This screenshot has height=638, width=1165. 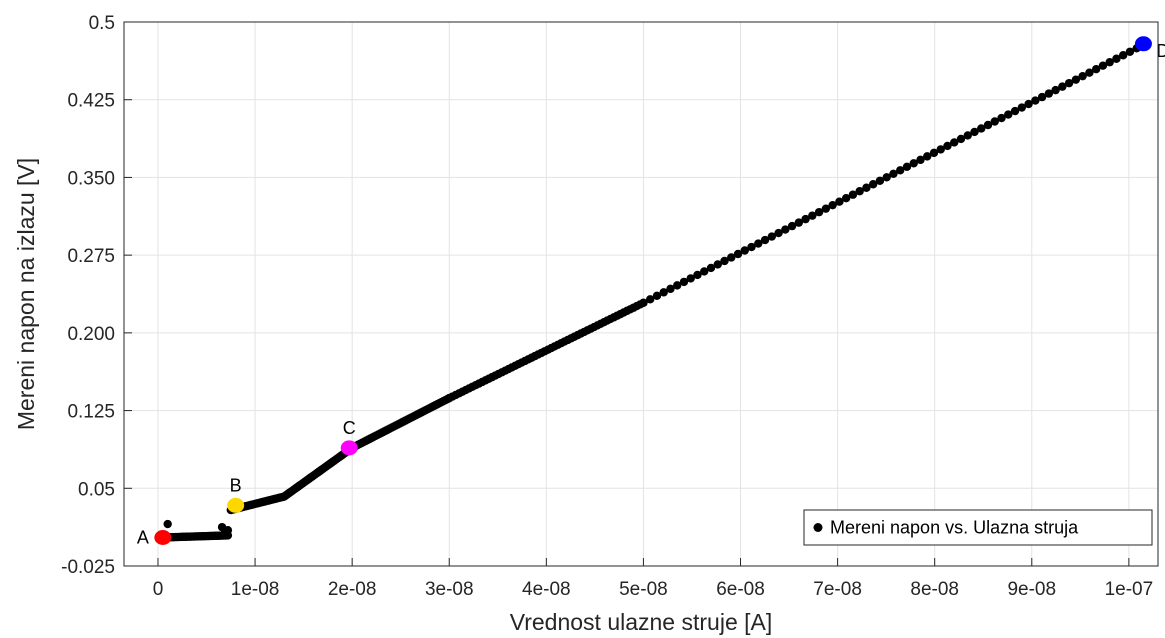 I want to click on y-axis-ticks: -0.025 0.05 0.125 0.200 0.275 0.350 0.425 0.5, so click(x=96, y=295).